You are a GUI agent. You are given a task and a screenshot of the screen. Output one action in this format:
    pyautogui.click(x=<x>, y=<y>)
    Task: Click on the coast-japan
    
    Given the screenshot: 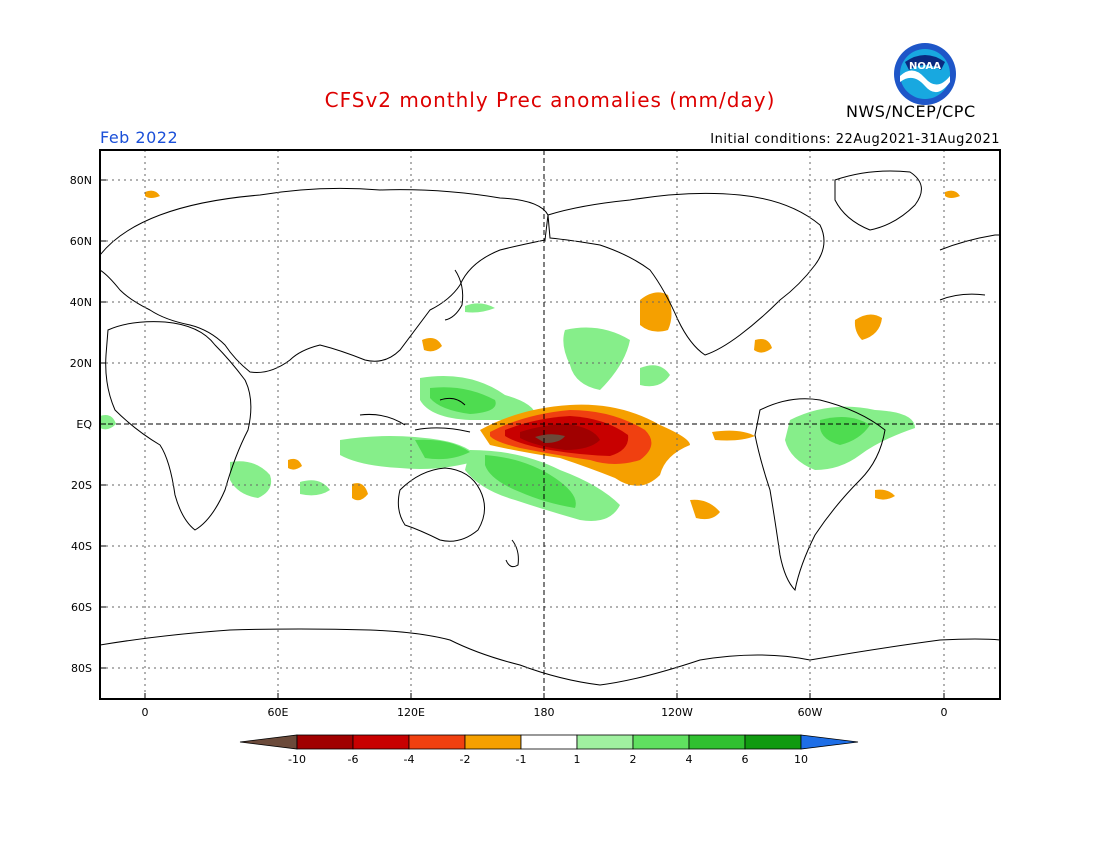 What is the action you would take?
    pyautogui.click(x=454, y=295)
    